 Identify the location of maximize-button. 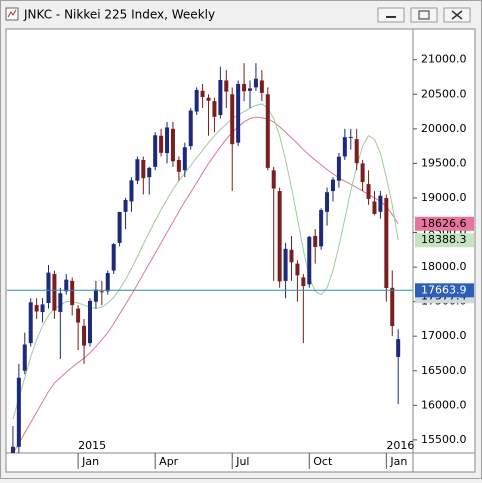
(424, 15).